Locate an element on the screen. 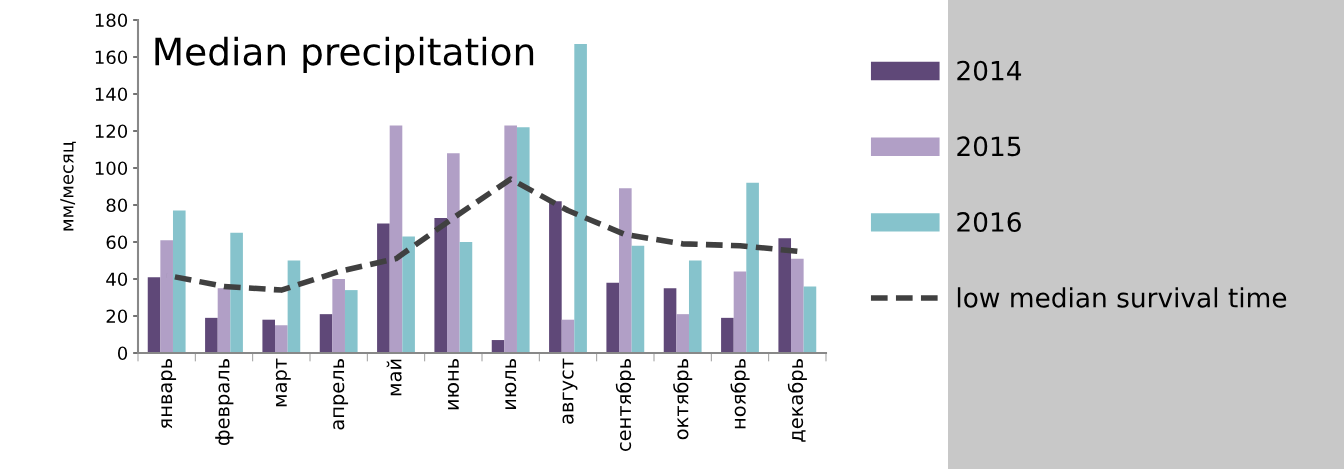 This screenshot has width=1344, height=469. y-tick-label: 60 is located at coordinates (117, 242).